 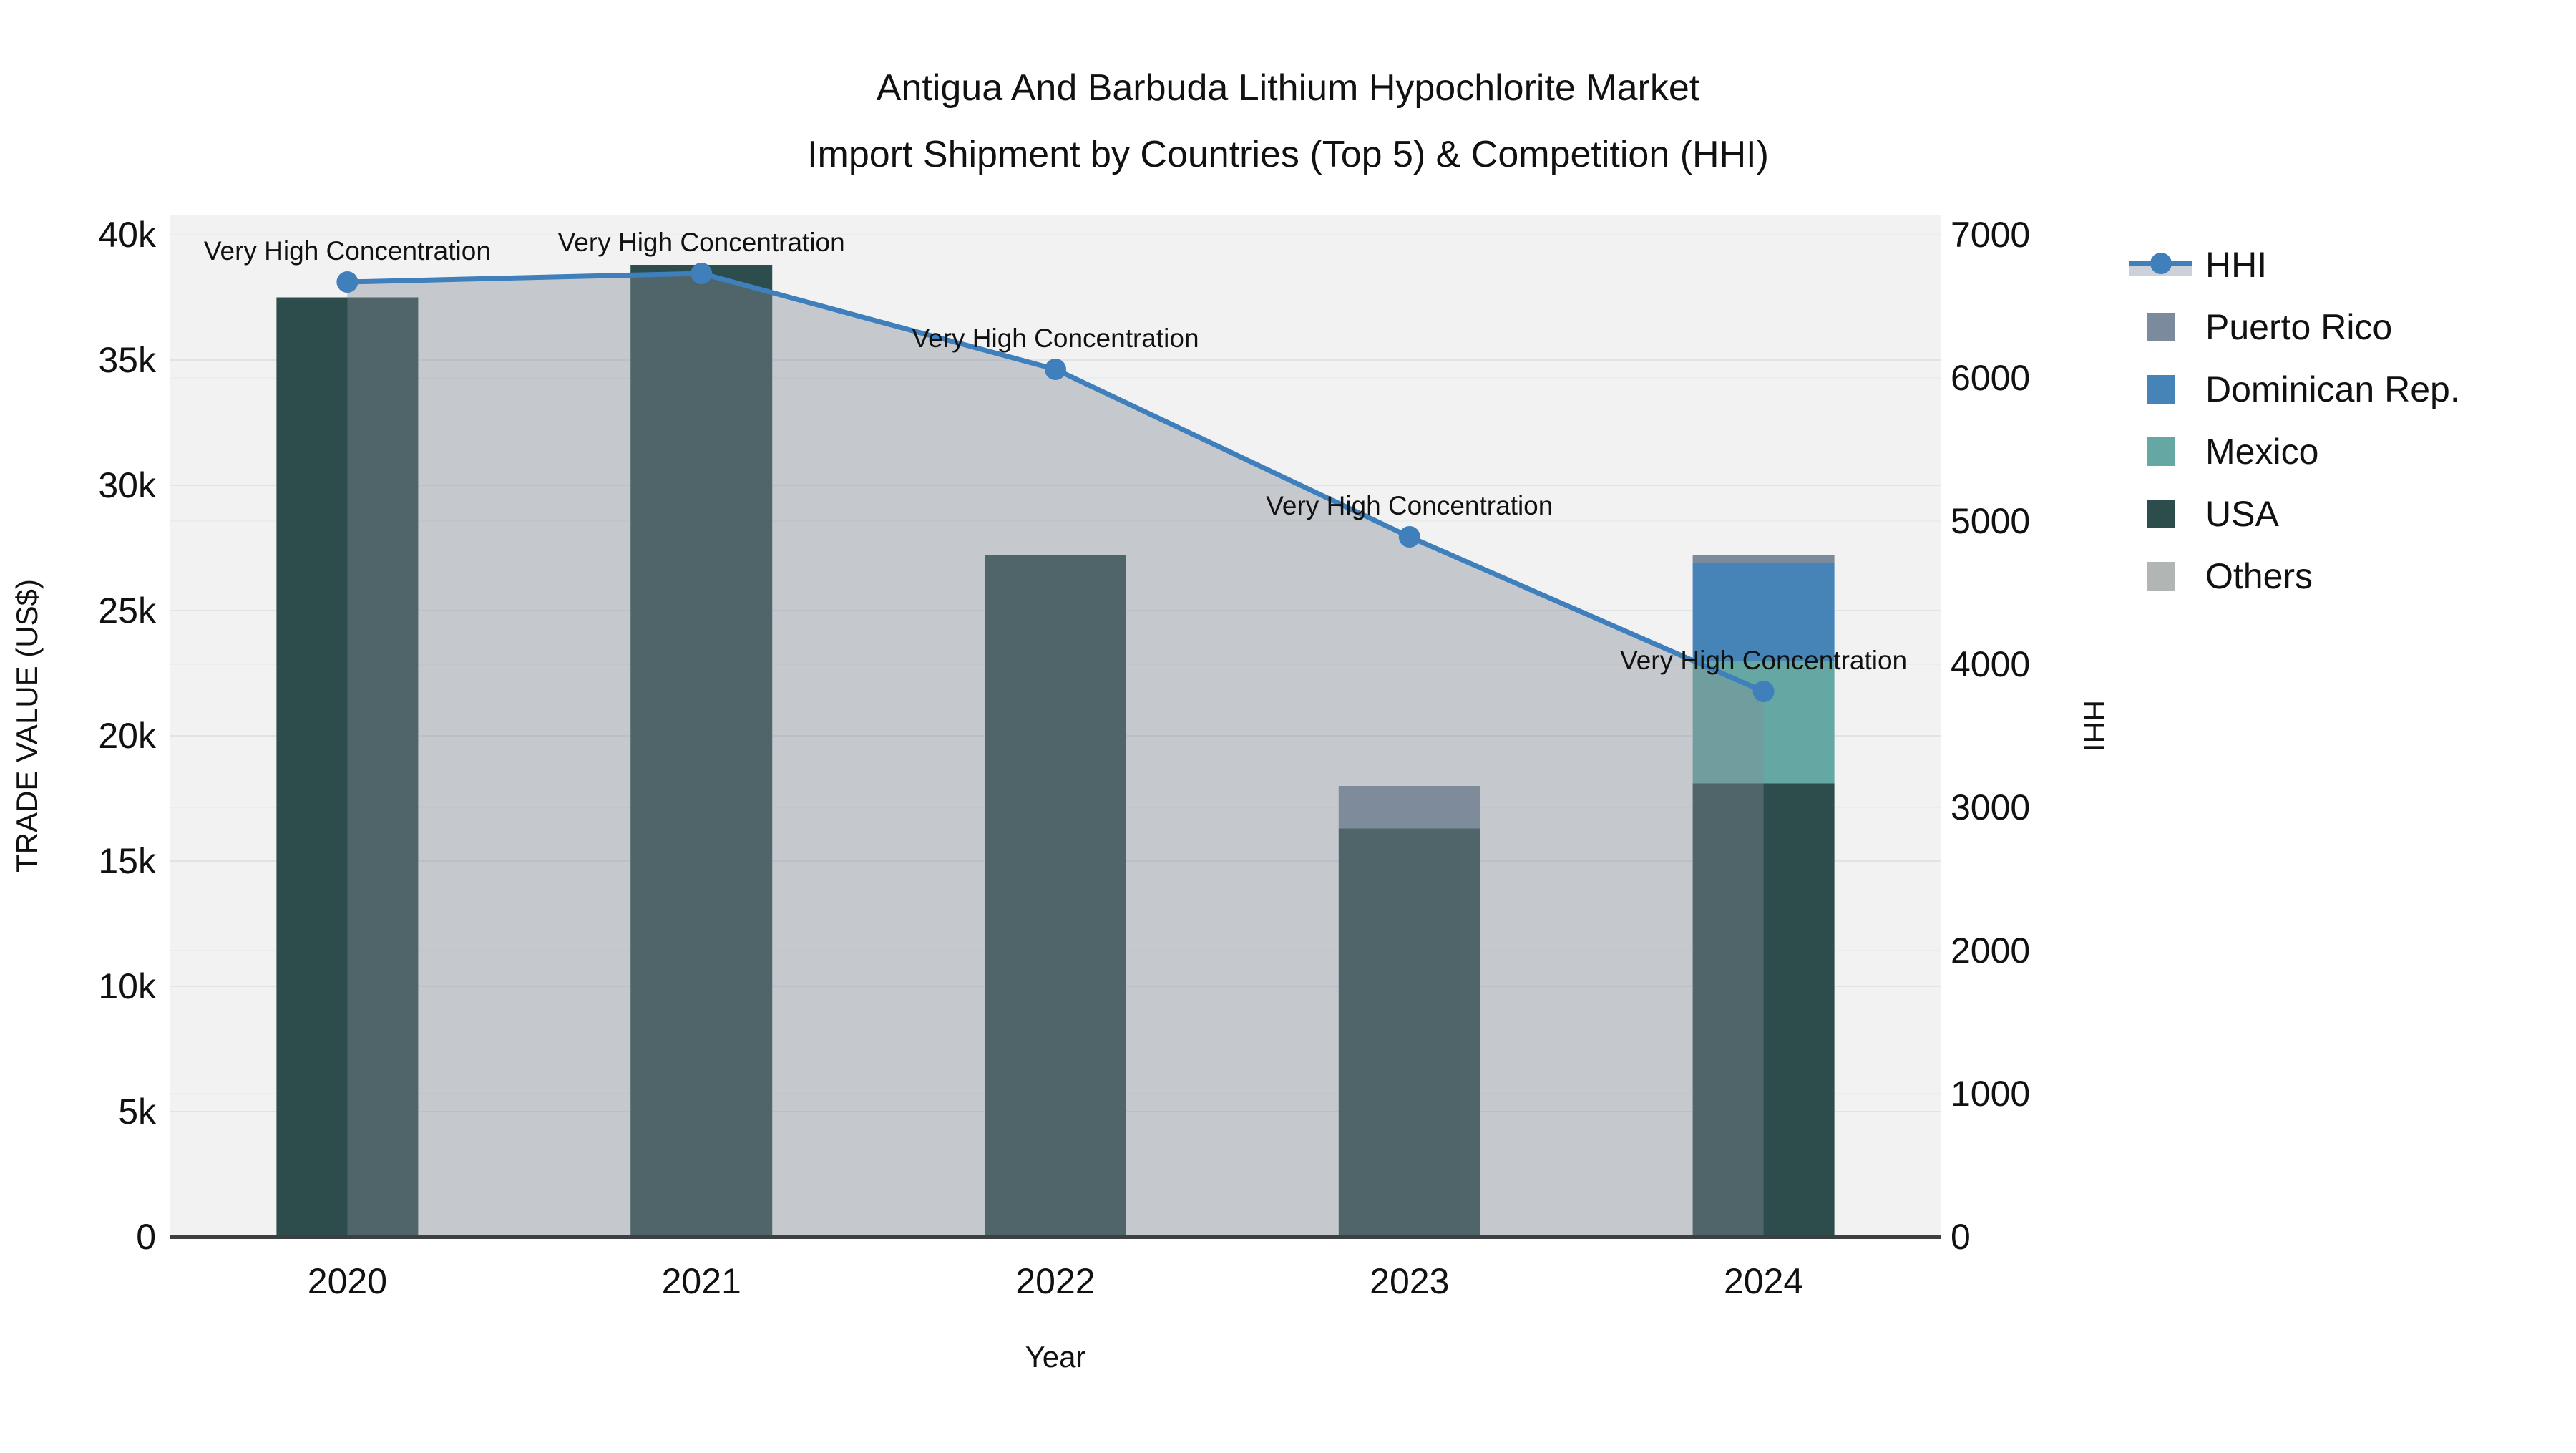 What do you see at coordinates (1055, 369) in the screenshot?
I see `hhi-marker-2022` at bounding box center [1055, 369].